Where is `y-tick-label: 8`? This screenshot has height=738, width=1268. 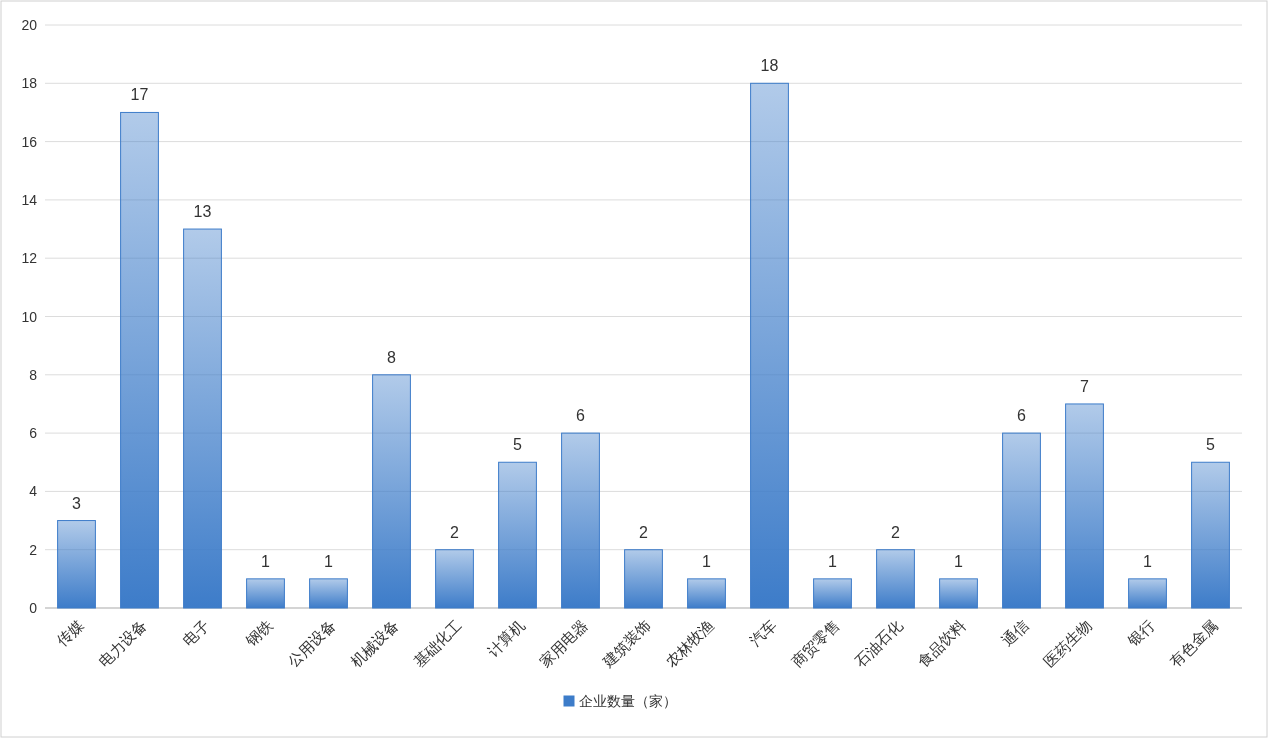 y-tick-label: 8 is located at coordinates (33, 374).